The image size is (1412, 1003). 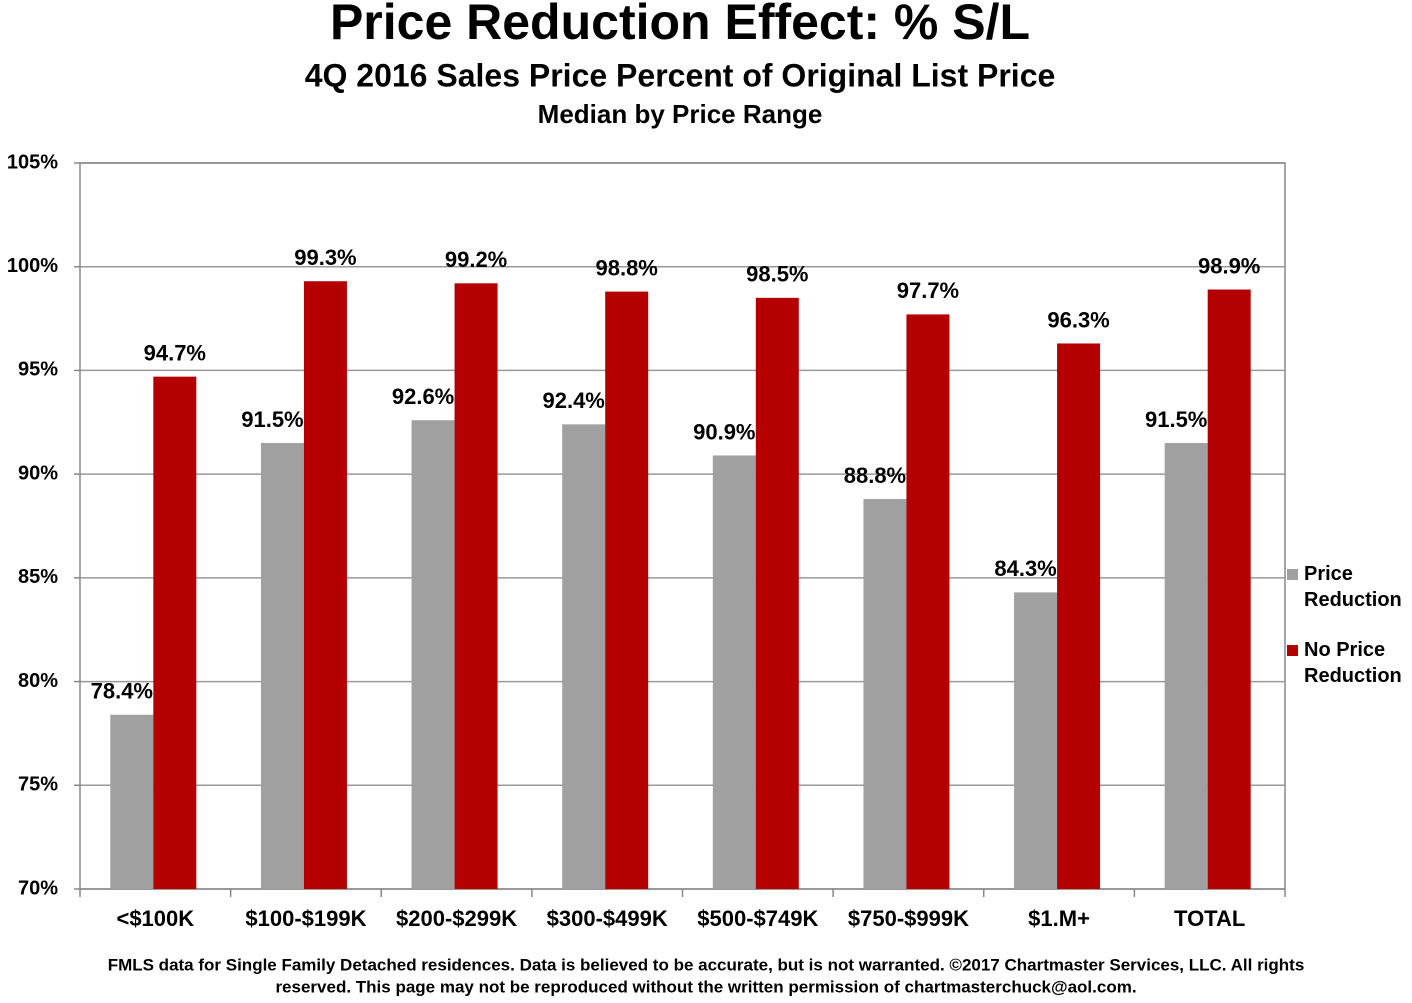 I want to click on value-label: 92.4%, so click(x=573, y=400).